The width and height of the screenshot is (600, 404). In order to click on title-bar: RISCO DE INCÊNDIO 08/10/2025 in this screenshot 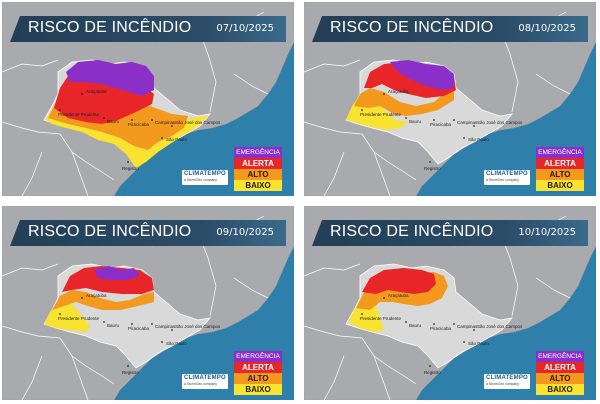, I will do `click(450, 29)`.